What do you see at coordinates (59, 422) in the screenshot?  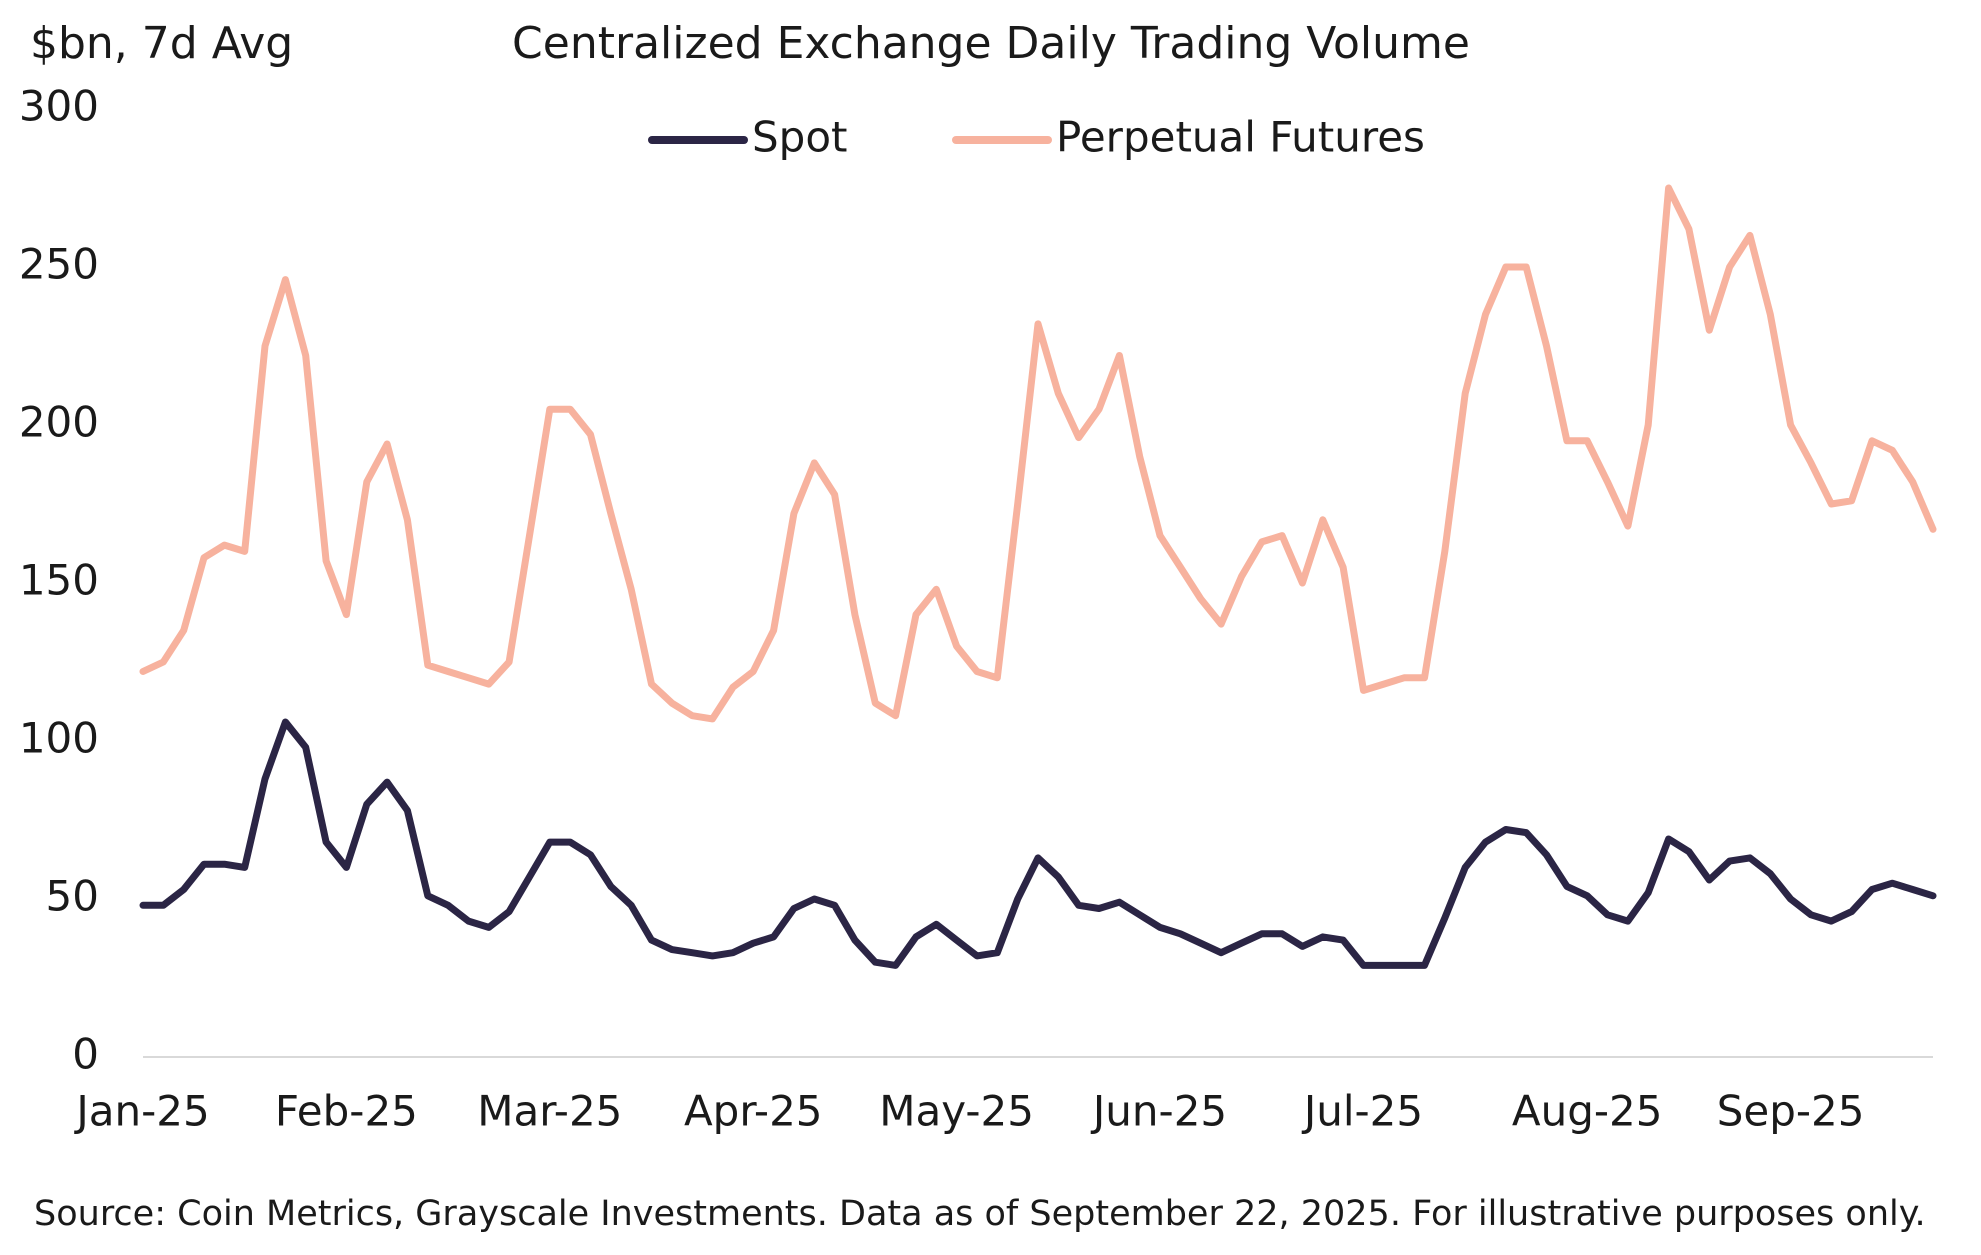 I see `y-tick-label: 200` at bounding box center [59, 422].